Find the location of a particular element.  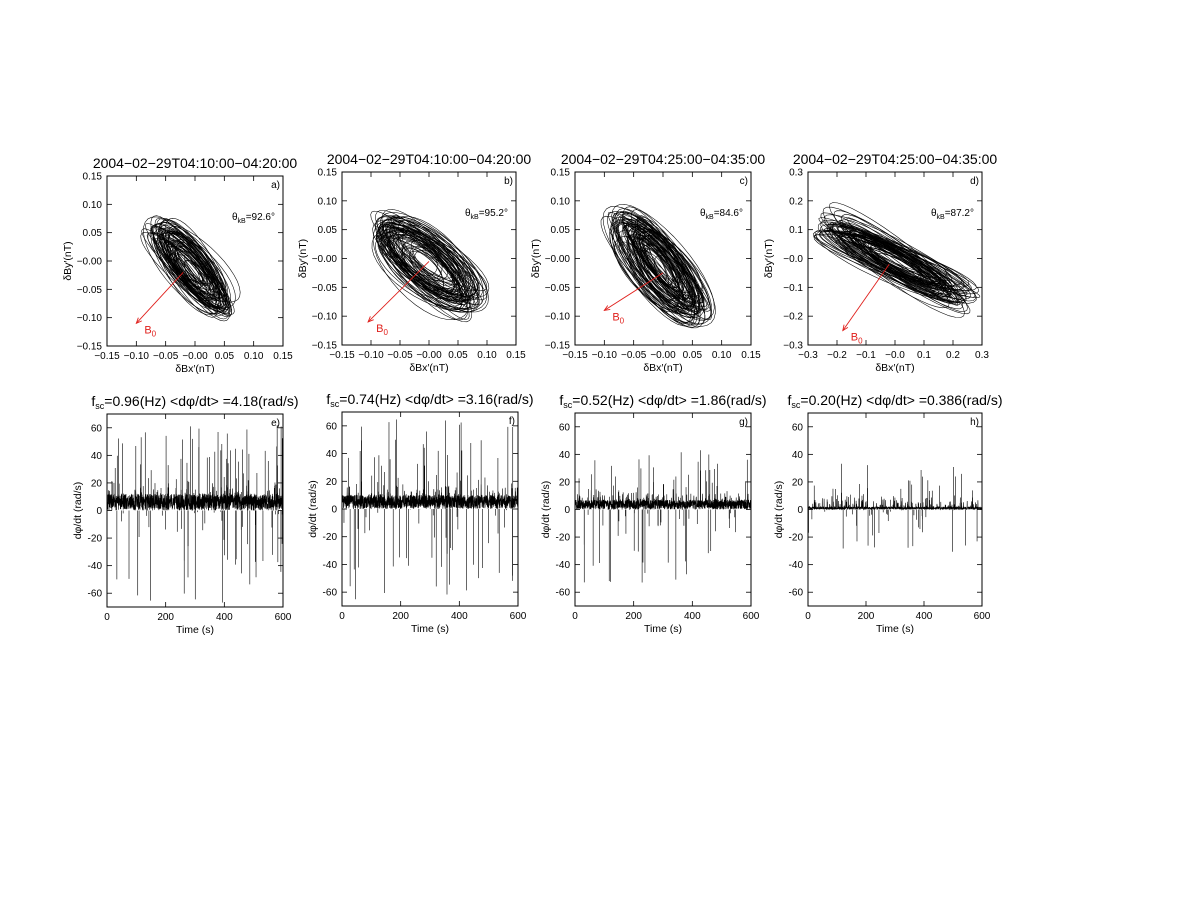

panel-title: 2004−02−29T04:10:00−04:20:00 is located at coordinates (429, 159).